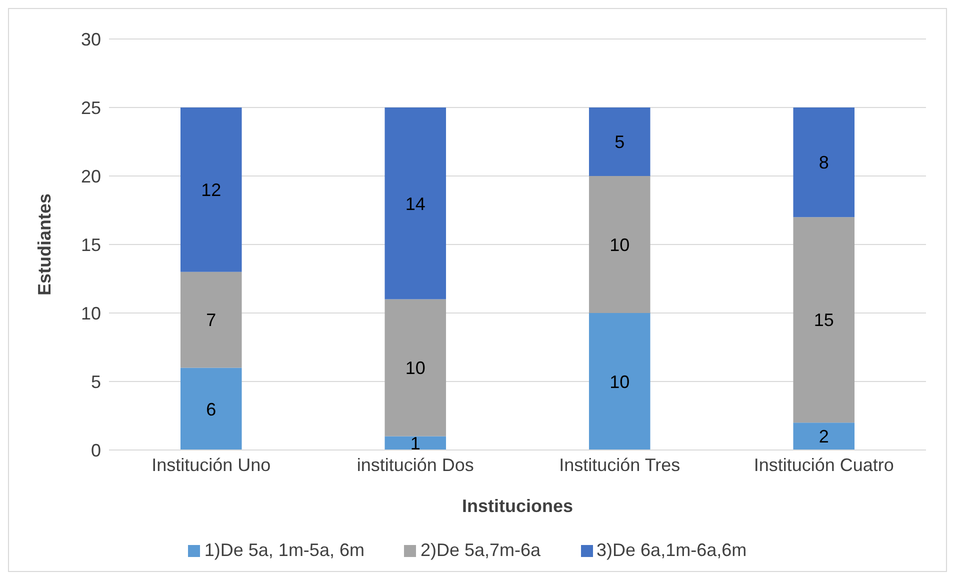 This screenshot has height=580, width=955. I want to click on data-label: 5, so click(619, 142).